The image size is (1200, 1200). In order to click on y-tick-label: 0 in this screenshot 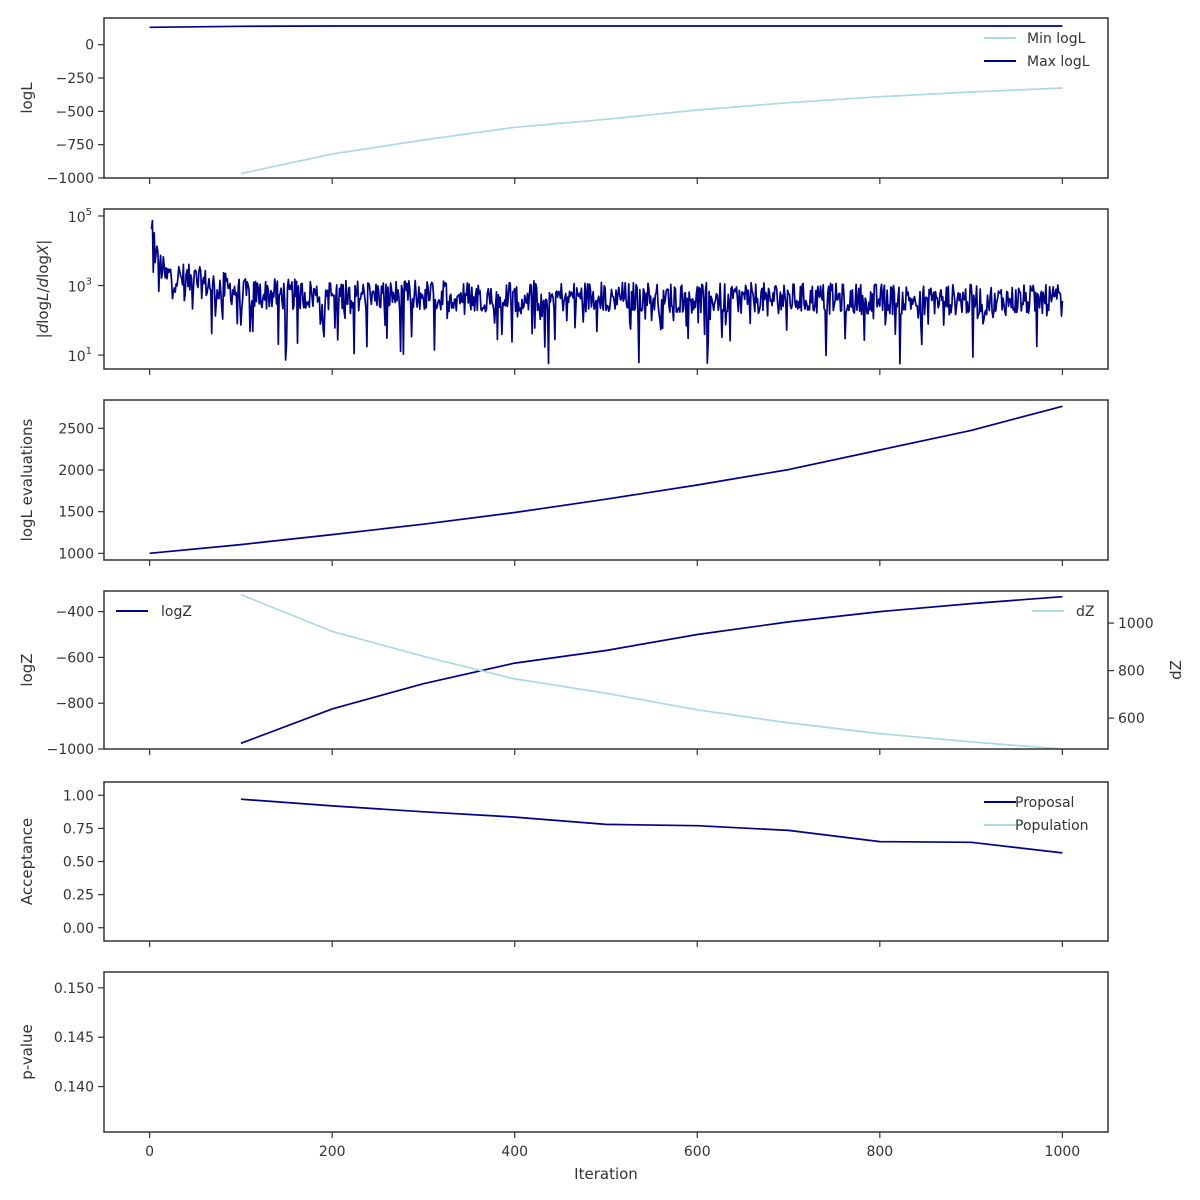, I will do `click(89, 46)`.